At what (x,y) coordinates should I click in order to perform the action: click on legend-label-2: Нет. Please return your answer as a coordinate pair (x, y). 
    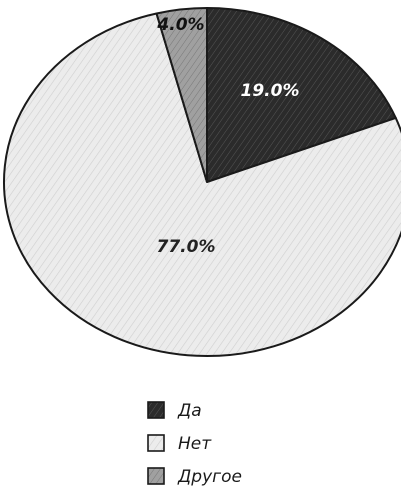
    Looking at the image, I should click on (195, 444).